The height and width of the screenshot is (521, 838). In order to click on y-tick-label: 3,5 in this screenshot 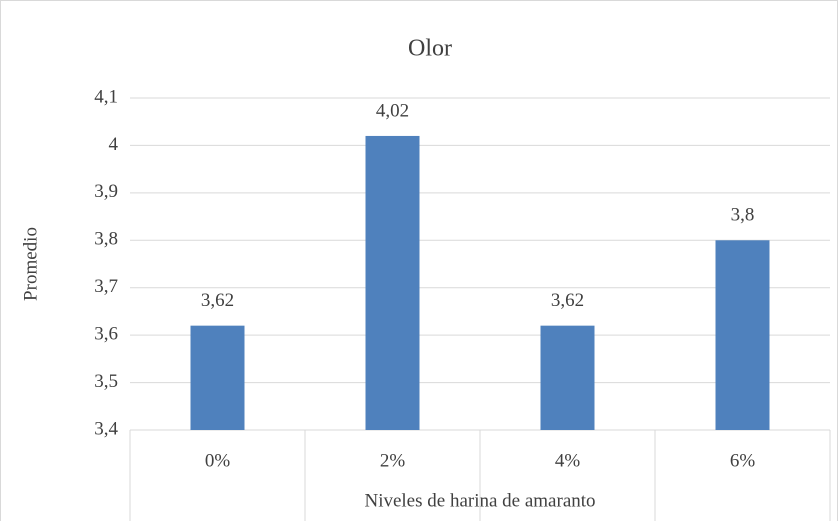, I will do `click(106, 381)`.